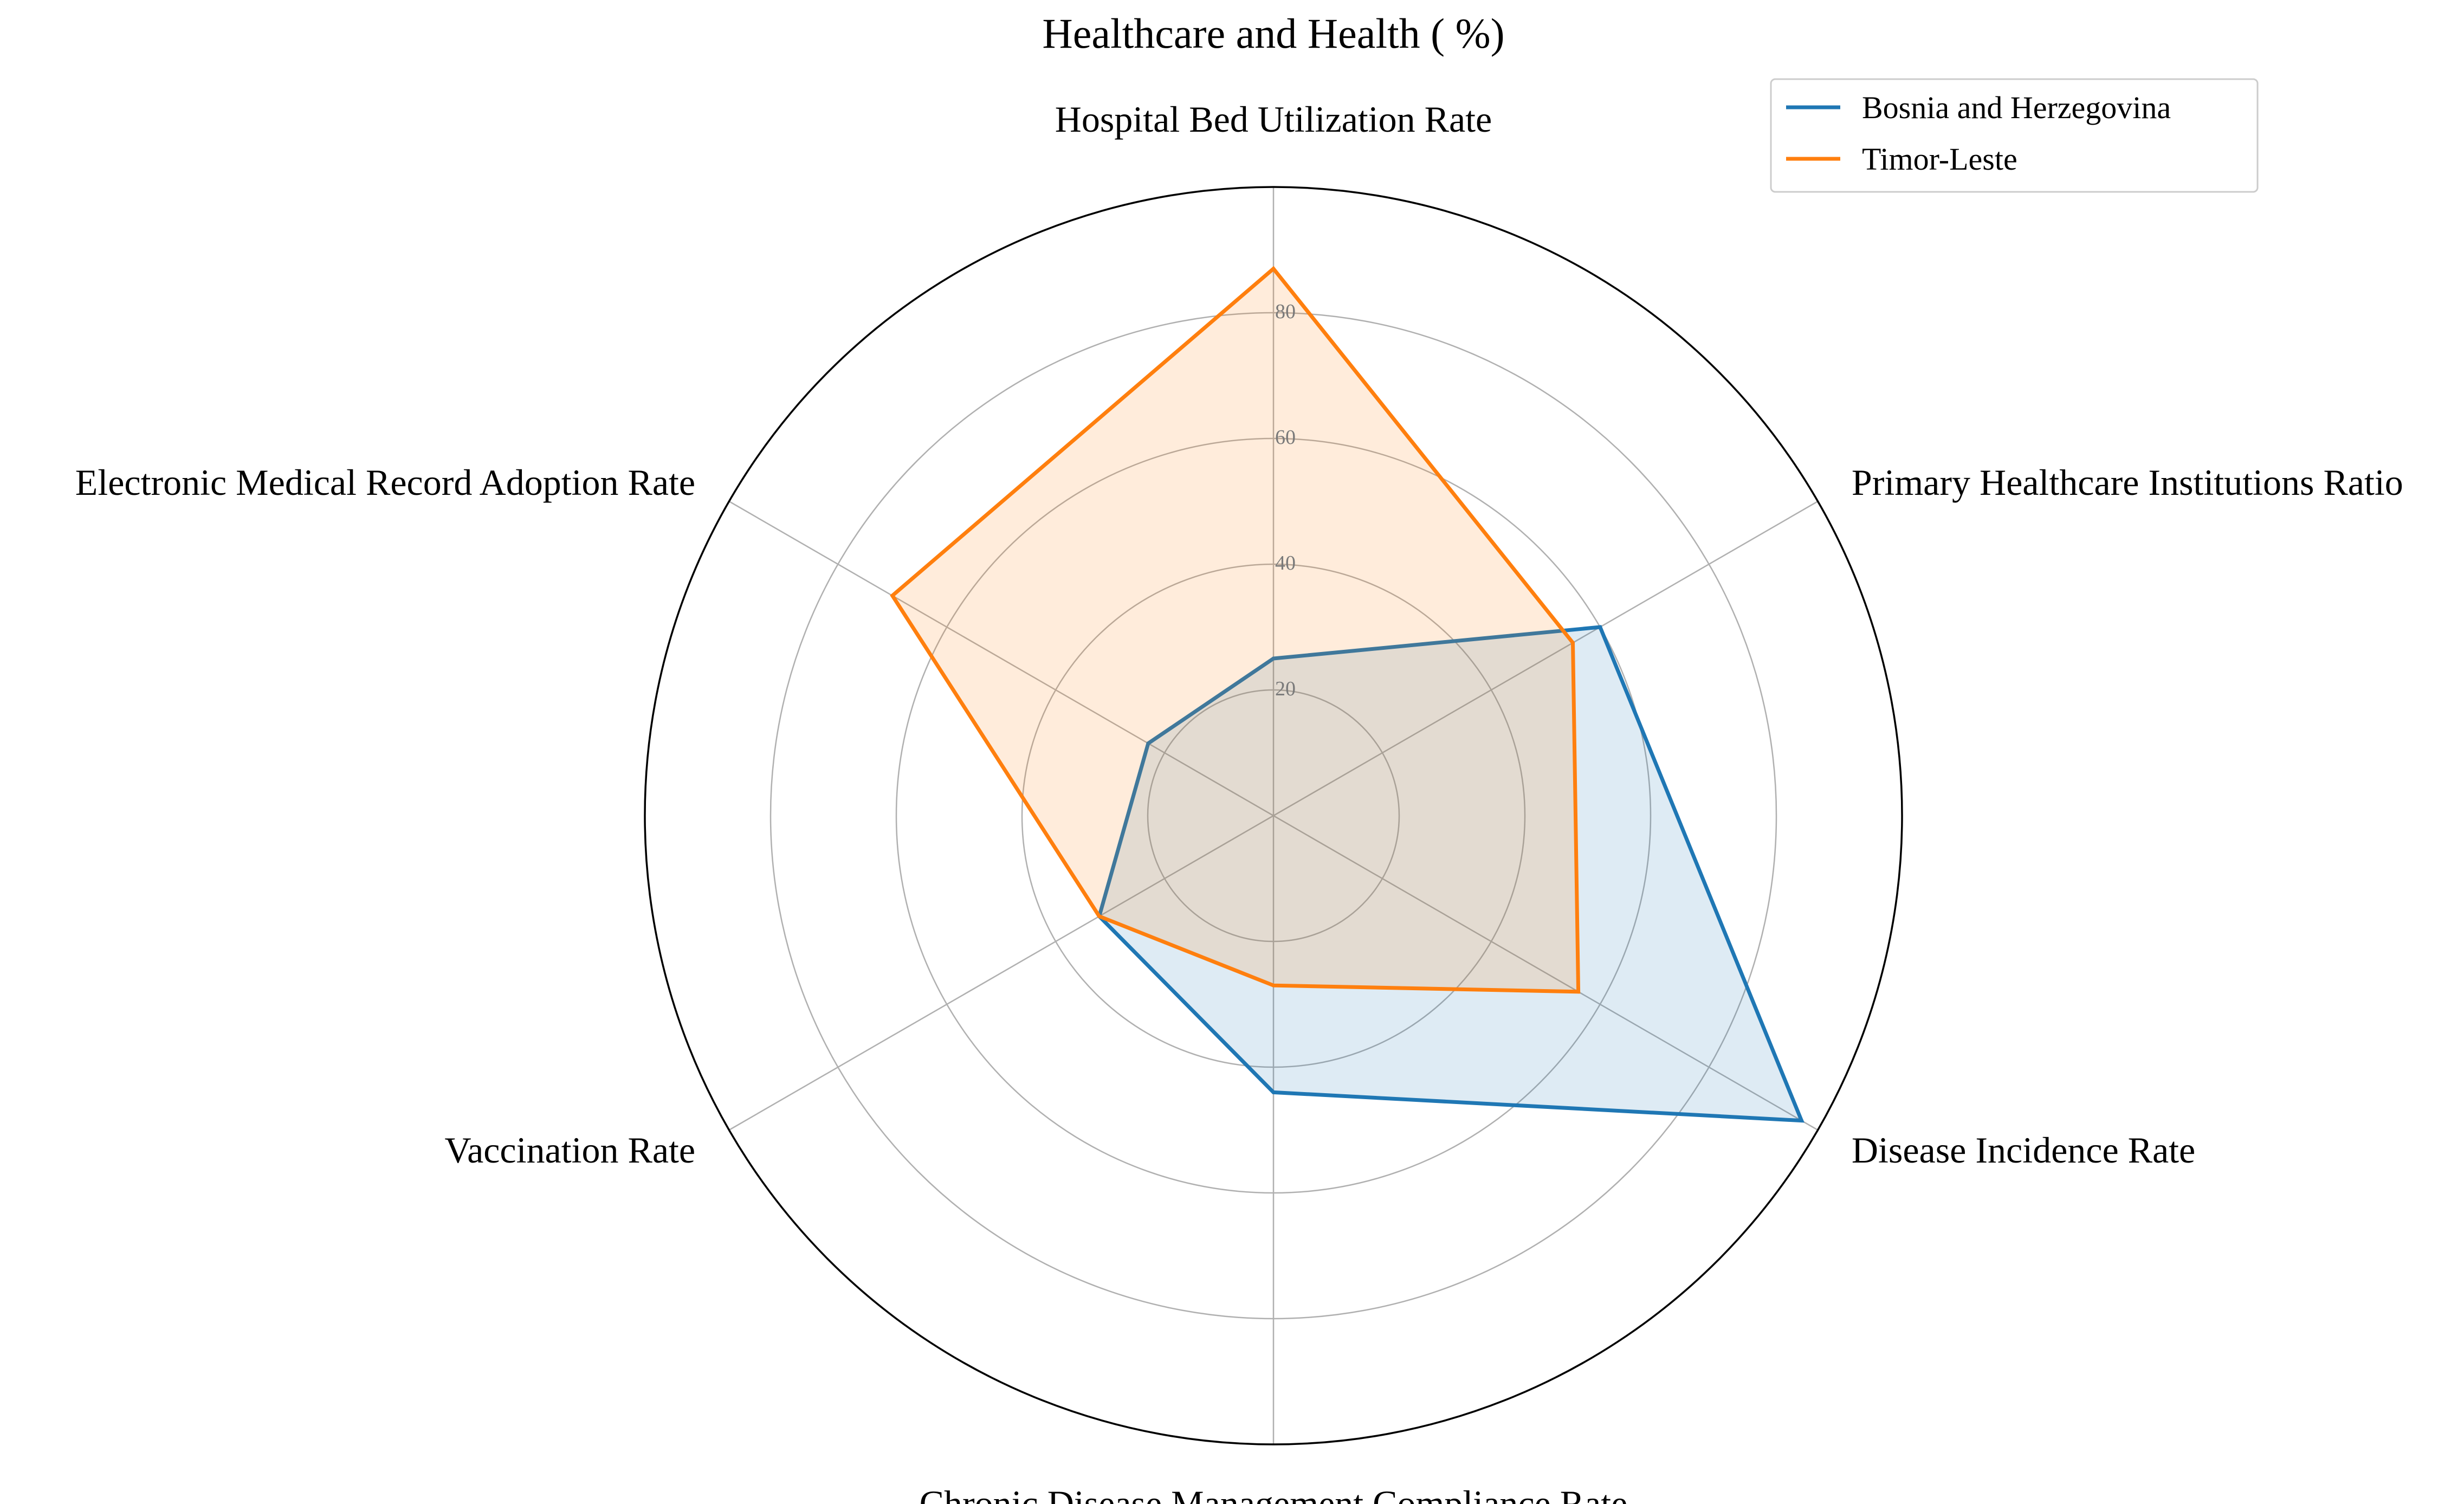 The image size is (2464, 1504). I want to click on tick-label: 20, so click(1285, 688).